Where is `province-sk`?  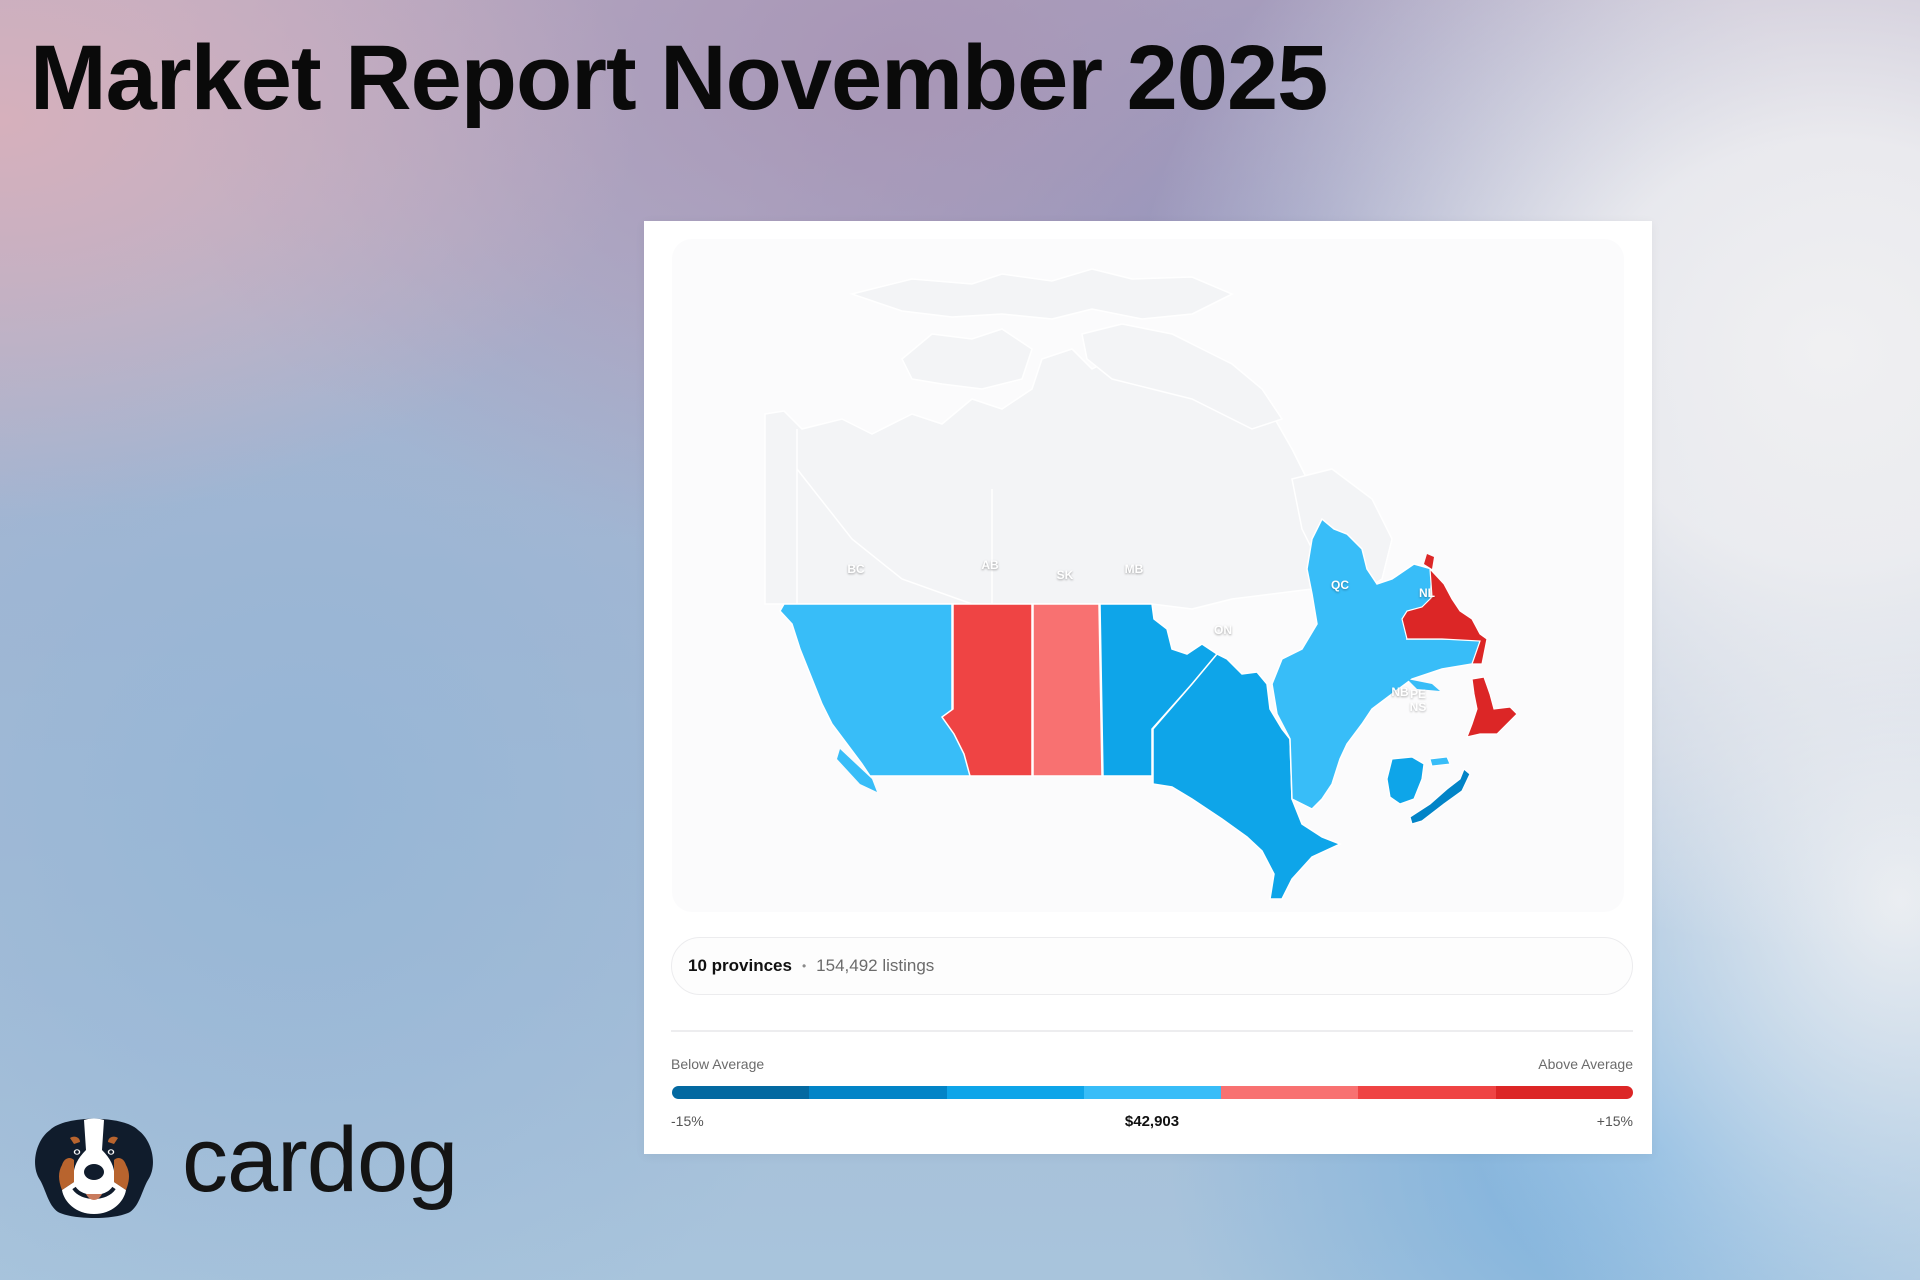 province-sk is located at coordinates (1067, 690).